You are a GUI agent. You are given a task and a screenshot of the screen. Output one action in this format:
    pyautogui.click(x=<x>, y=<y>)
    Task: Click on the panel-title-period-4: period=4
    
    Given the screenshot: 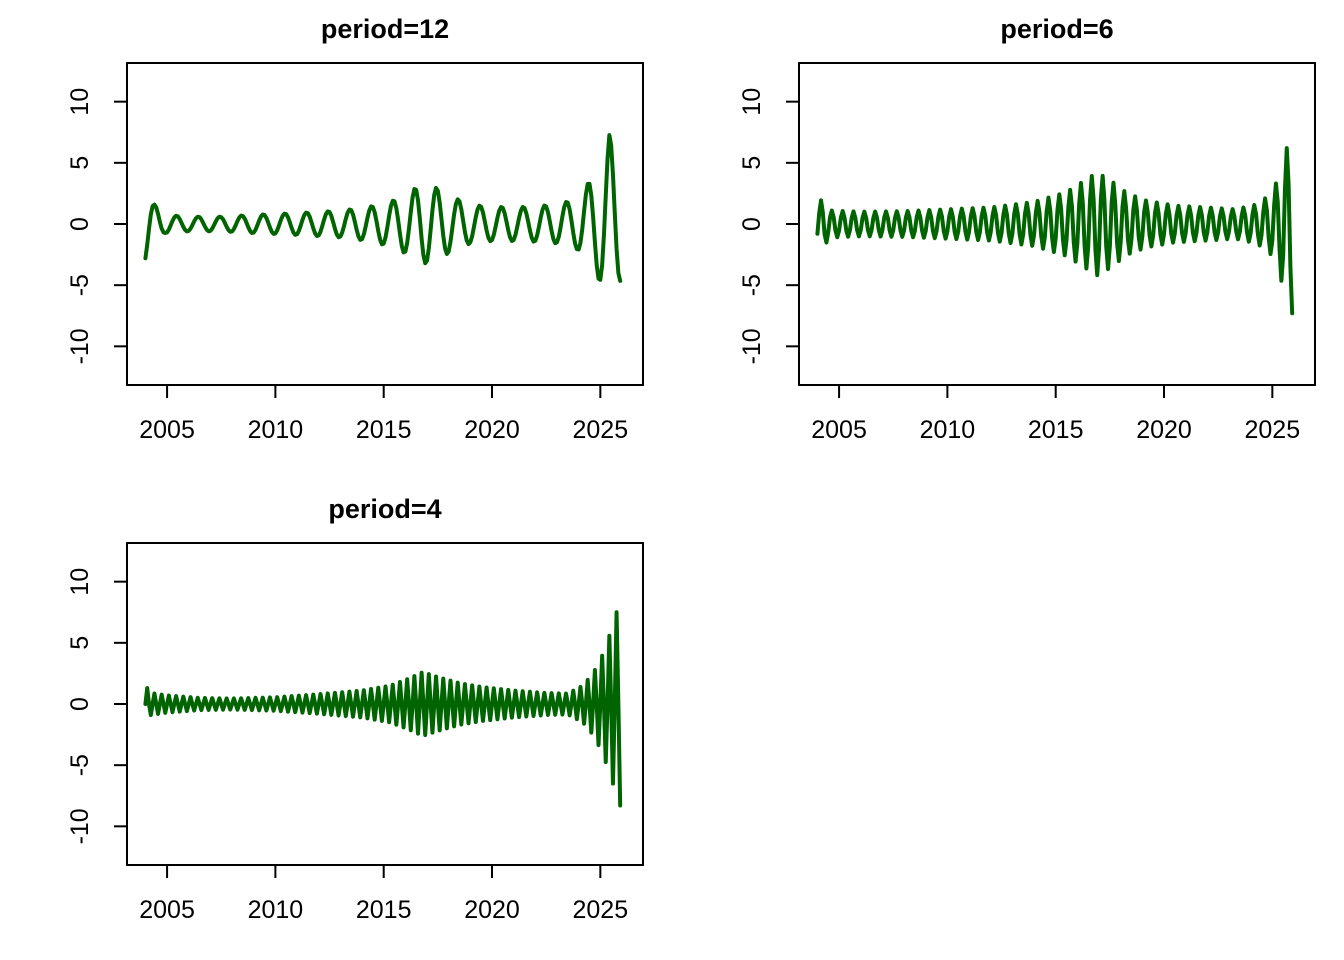 What is the action you would take?
    pyautogui.click(x=385, y=509)
    